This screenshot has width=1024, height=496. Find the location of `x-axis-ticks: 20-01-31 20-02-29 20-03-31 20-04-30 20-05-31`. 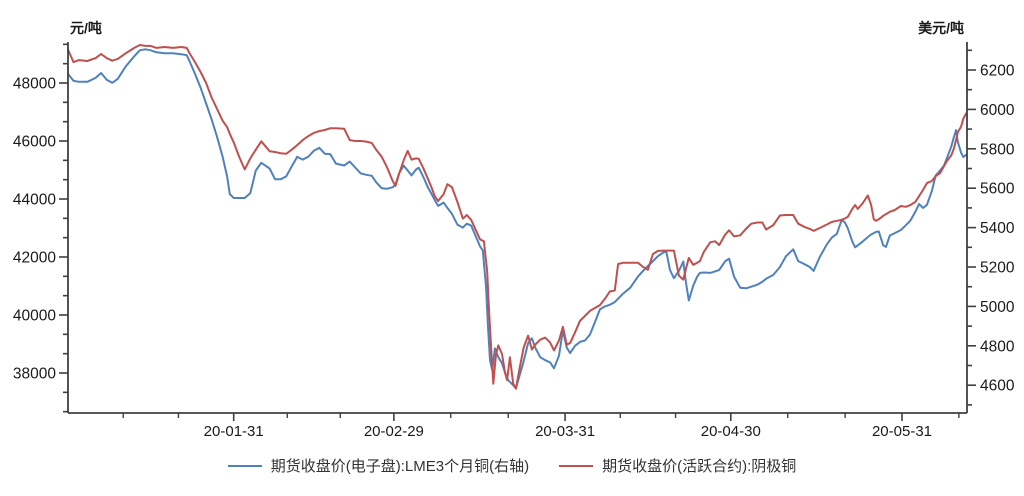

x-axis-ticks: 20-01-31 20-02-29 20-03-31 20-04-30 20-05-31 is located at coordinates (541, 426).